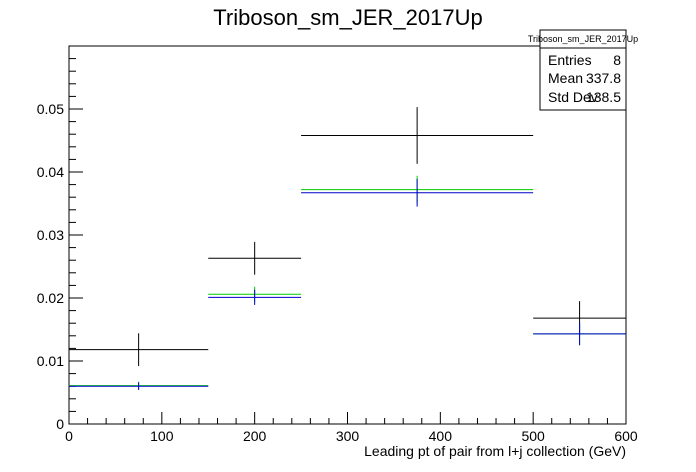  I want to click on x-tick-label: 100, so click(162, 436).